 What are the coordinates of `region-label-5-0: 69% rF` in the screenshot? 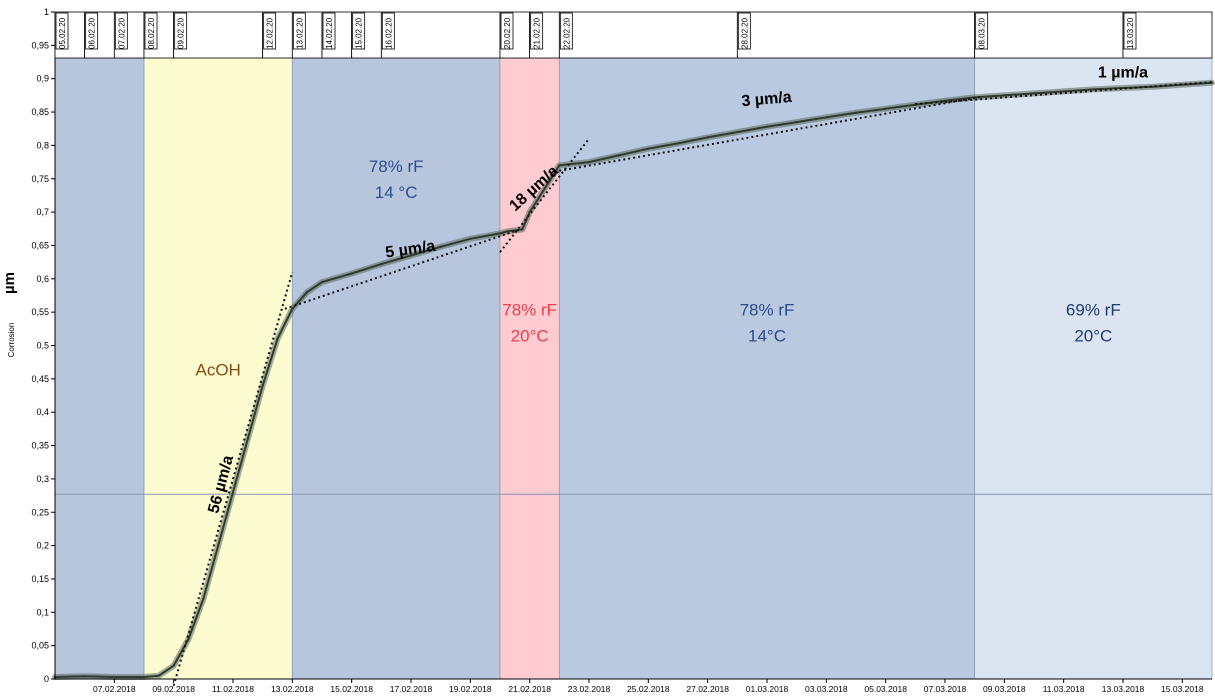 It's located at (1093, 309).